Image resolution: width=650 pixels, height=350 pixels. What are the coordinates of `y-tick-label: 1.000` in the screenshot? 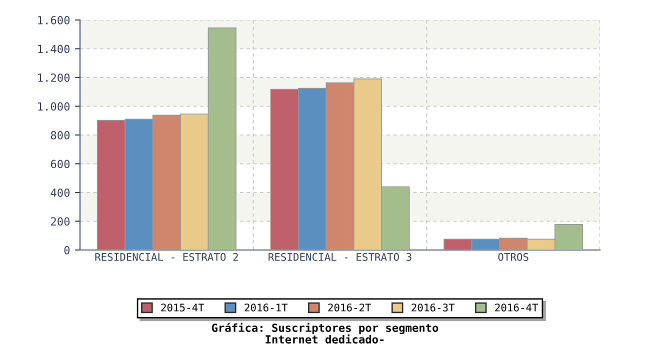 It's located at (54, 106).